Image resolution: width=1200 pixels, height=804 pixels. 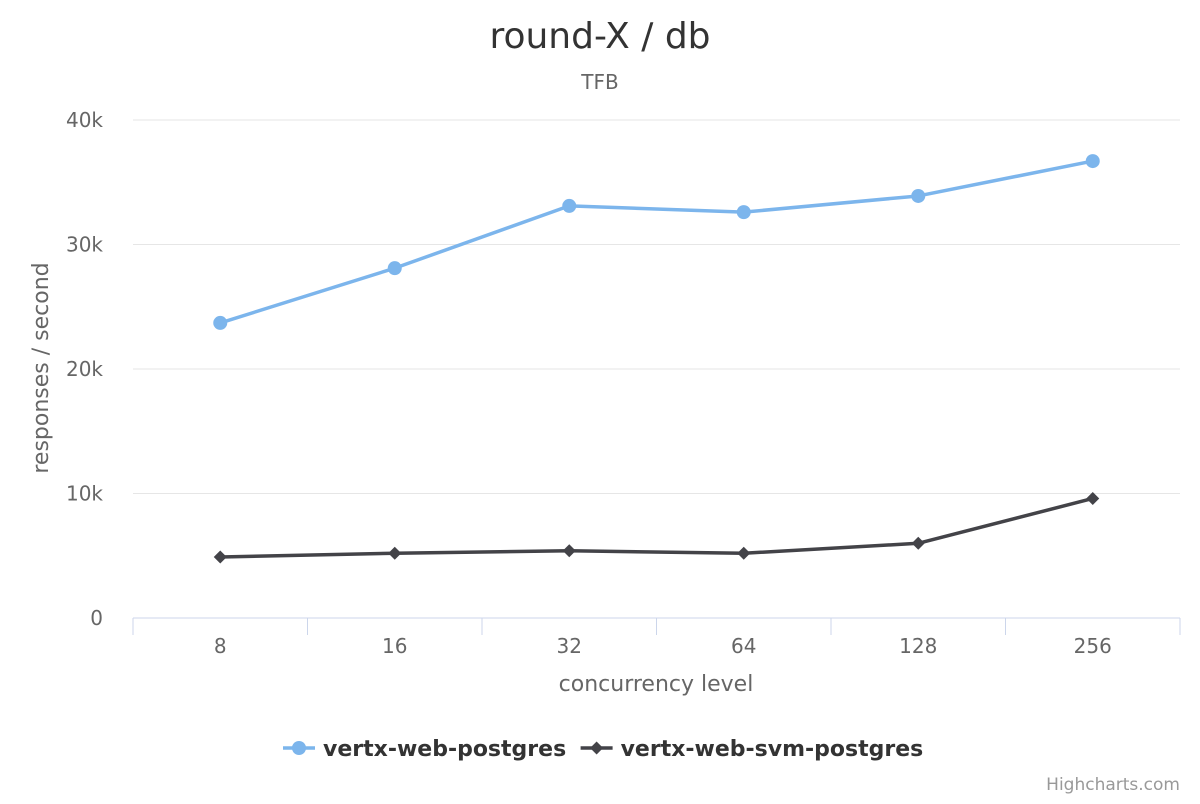 What do you see at coordinates (1093, 646) in the screenshot?
I see `x-tick-label: 256` at bounding box center [1093, 646].